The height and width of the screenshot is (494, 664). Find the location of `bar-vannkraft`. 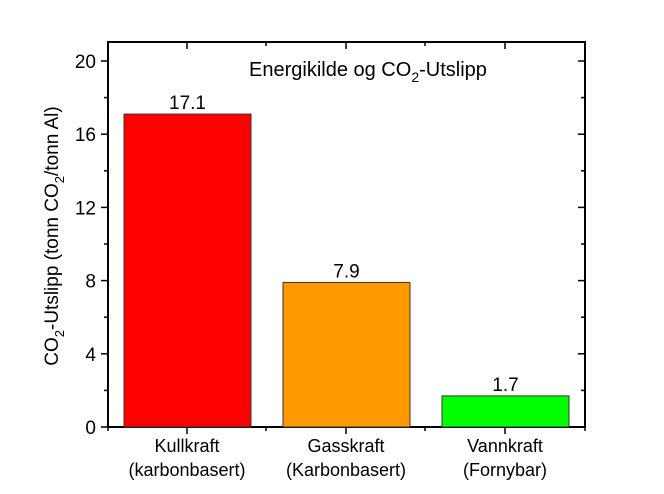

bar-vannkraft is located at coordinates (505, 411).